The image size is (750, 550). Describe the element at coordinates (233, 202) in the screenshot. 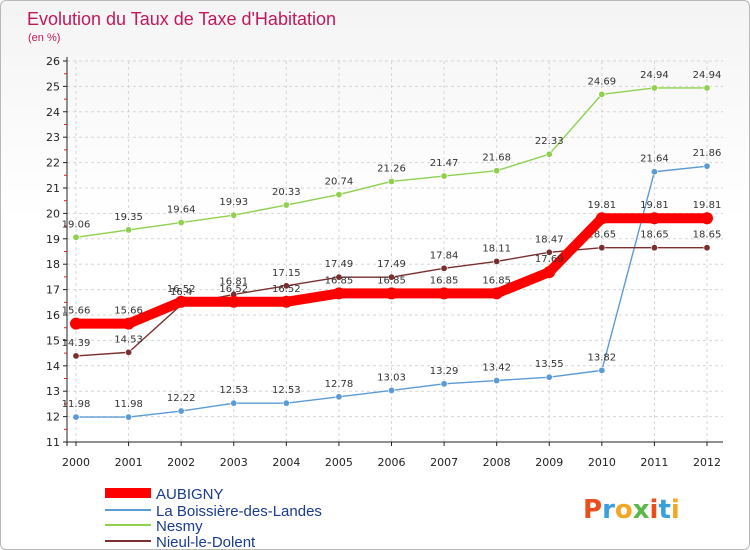

I see `data-label-nesmy: 19.93` at that location.